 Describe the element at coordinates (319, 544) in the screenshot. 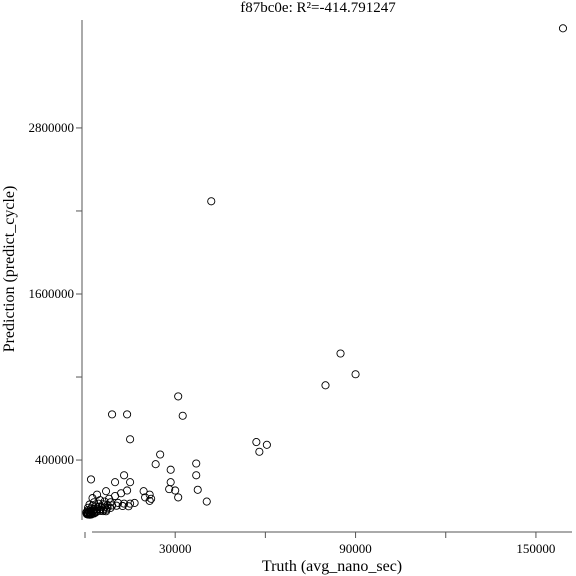

I see `x-axis-ticks: 30000 90000 150000` at that location.